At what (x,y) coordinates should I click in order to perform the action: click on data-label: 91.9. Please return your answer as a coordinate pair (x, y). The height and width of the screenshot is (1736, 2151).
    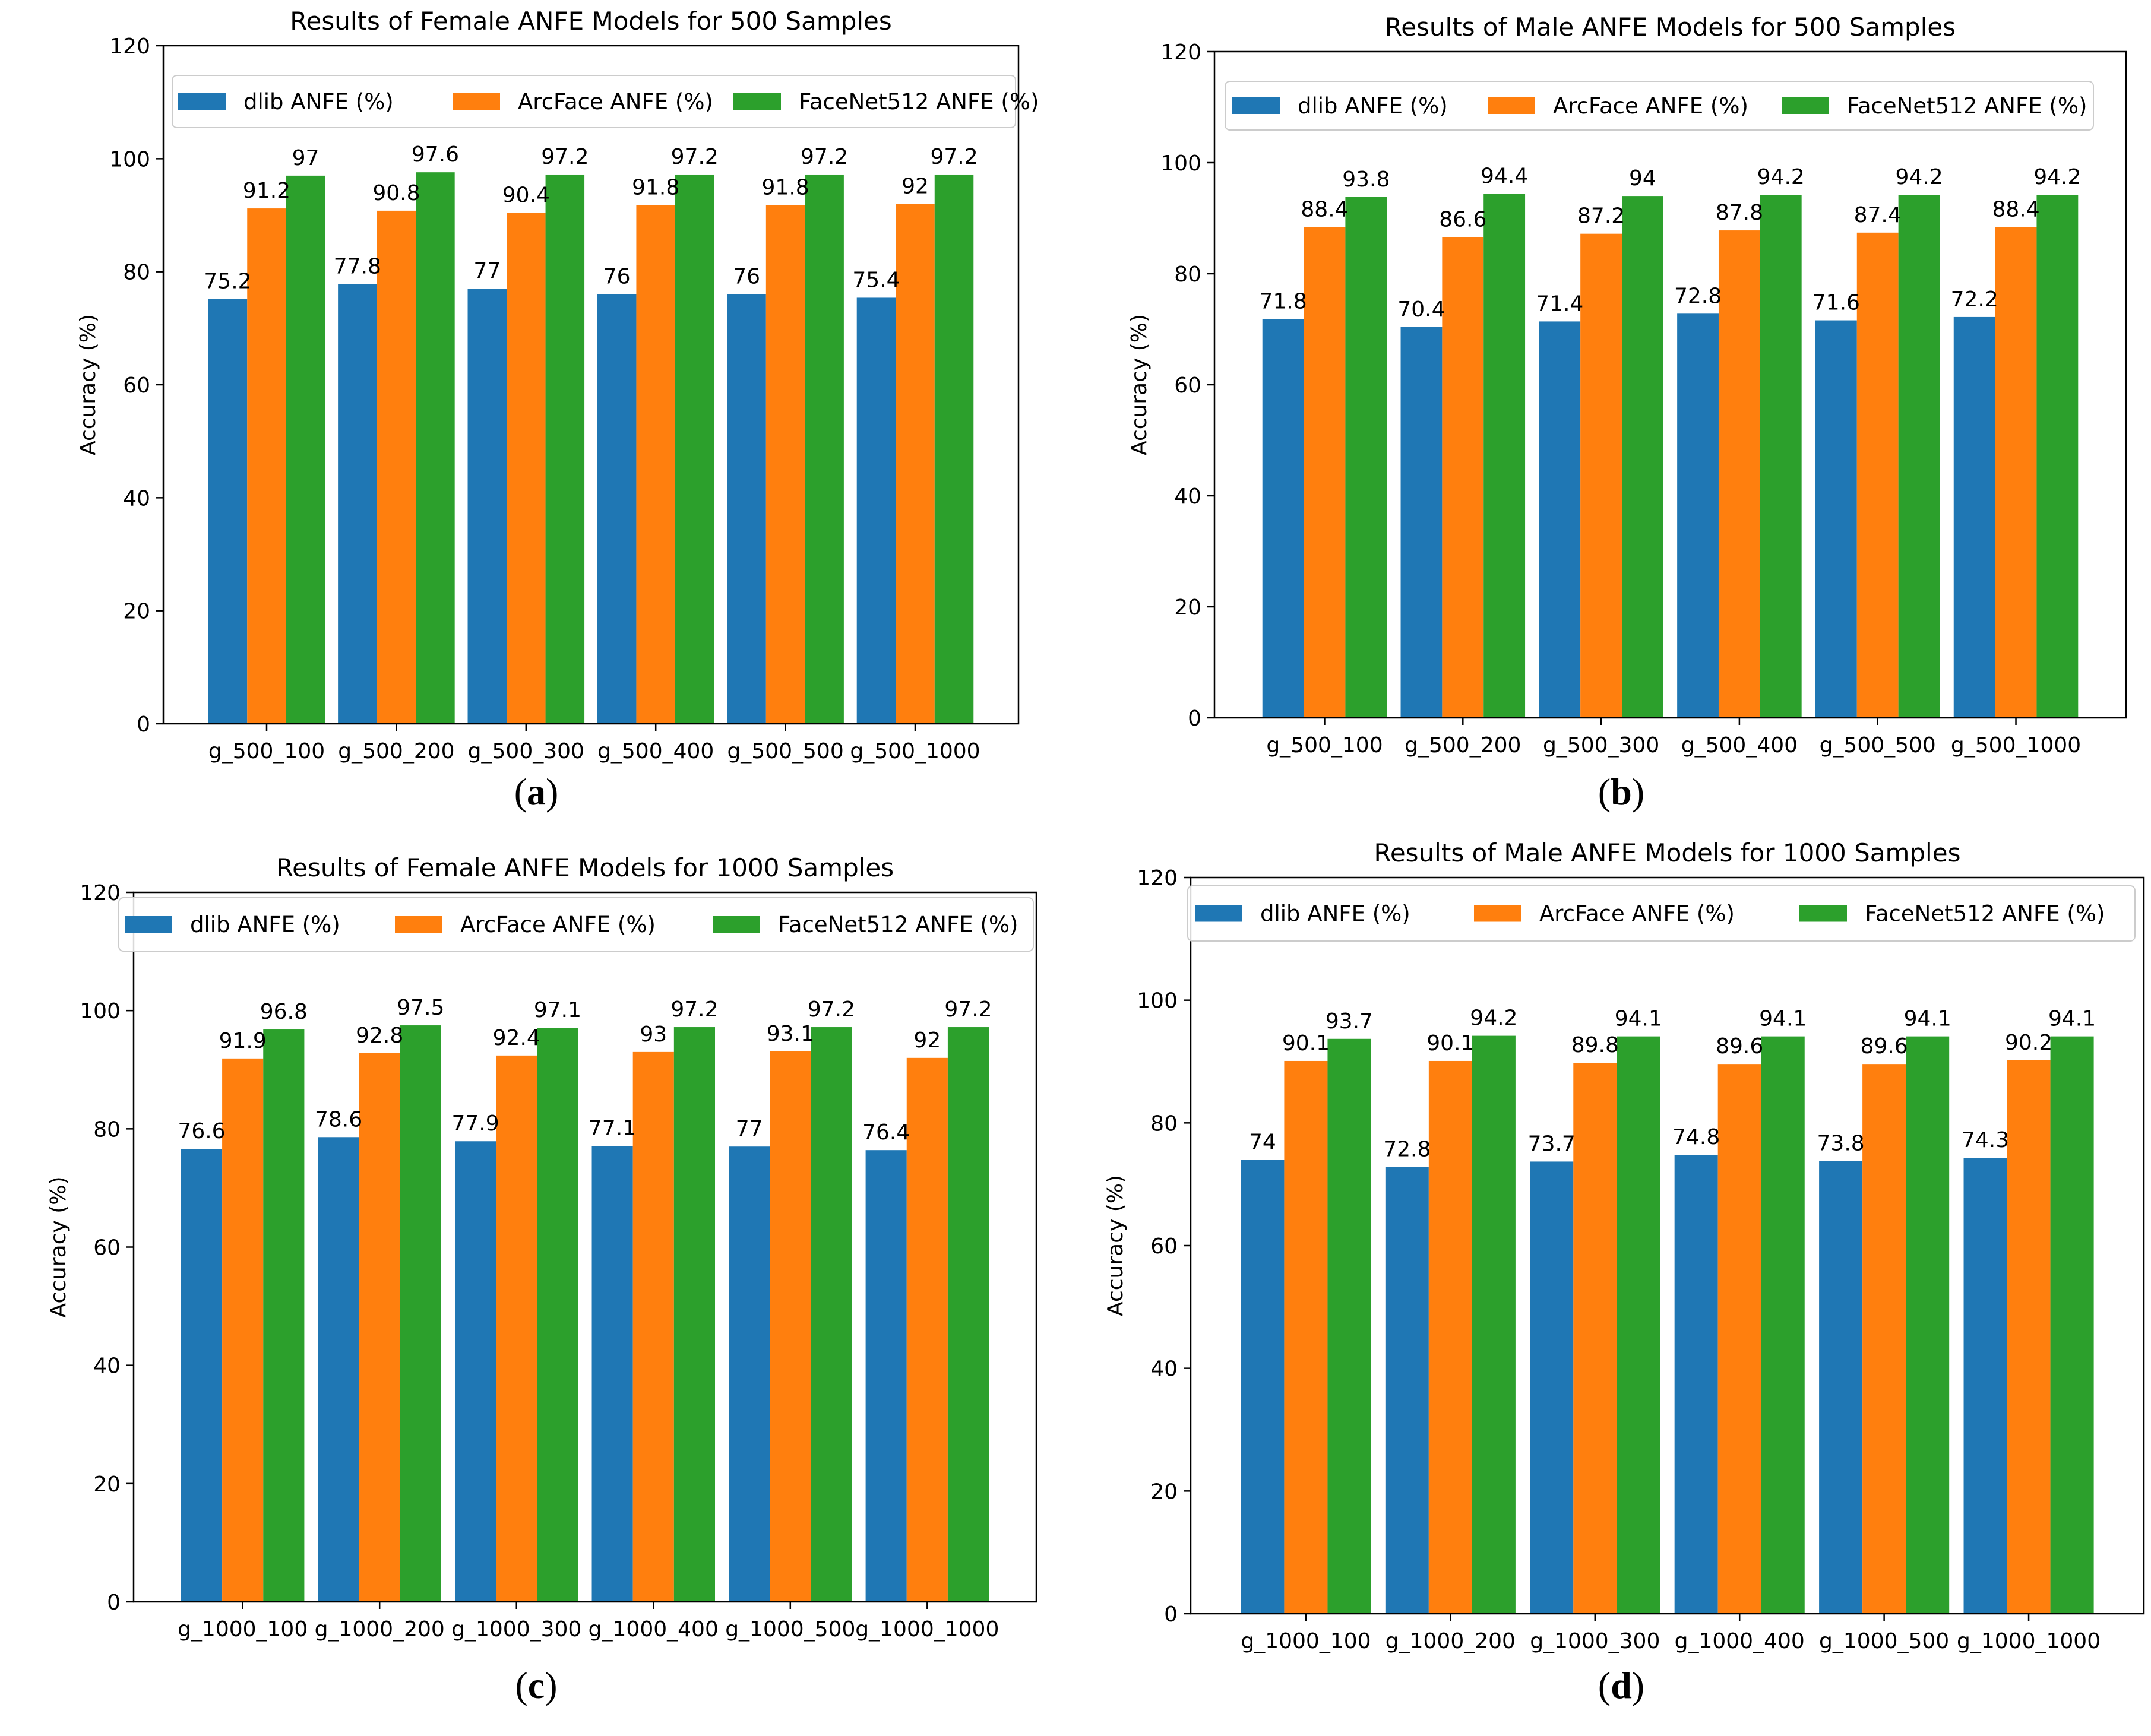
    Looking at the image, I should click on (243, 1041).